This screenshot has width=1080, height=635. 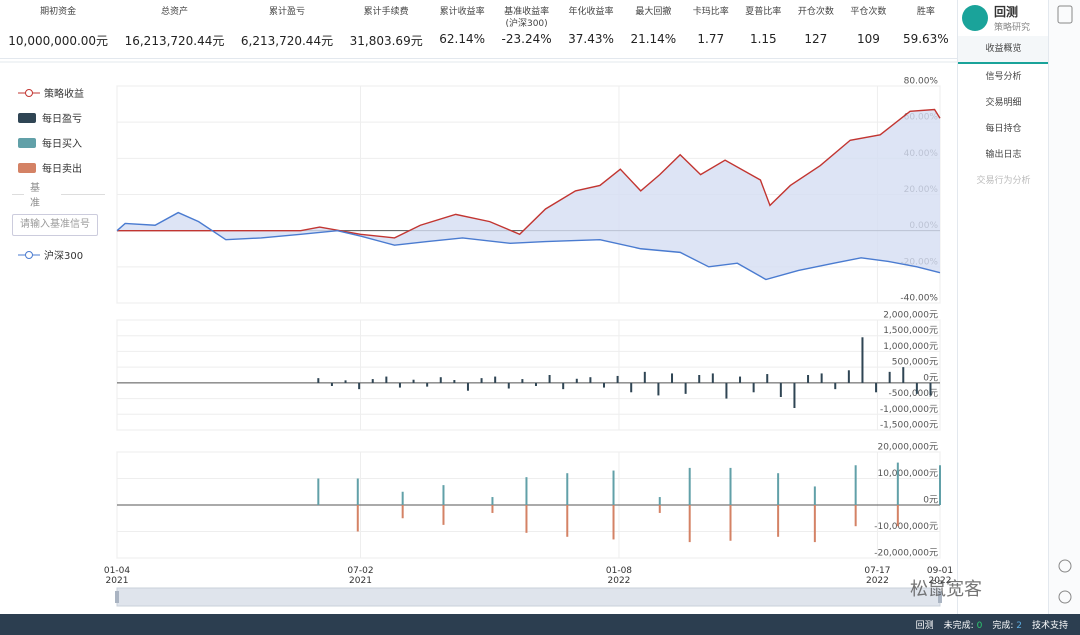 I want to click on metric-label: 累计收益率, so click(x=462, y=12).